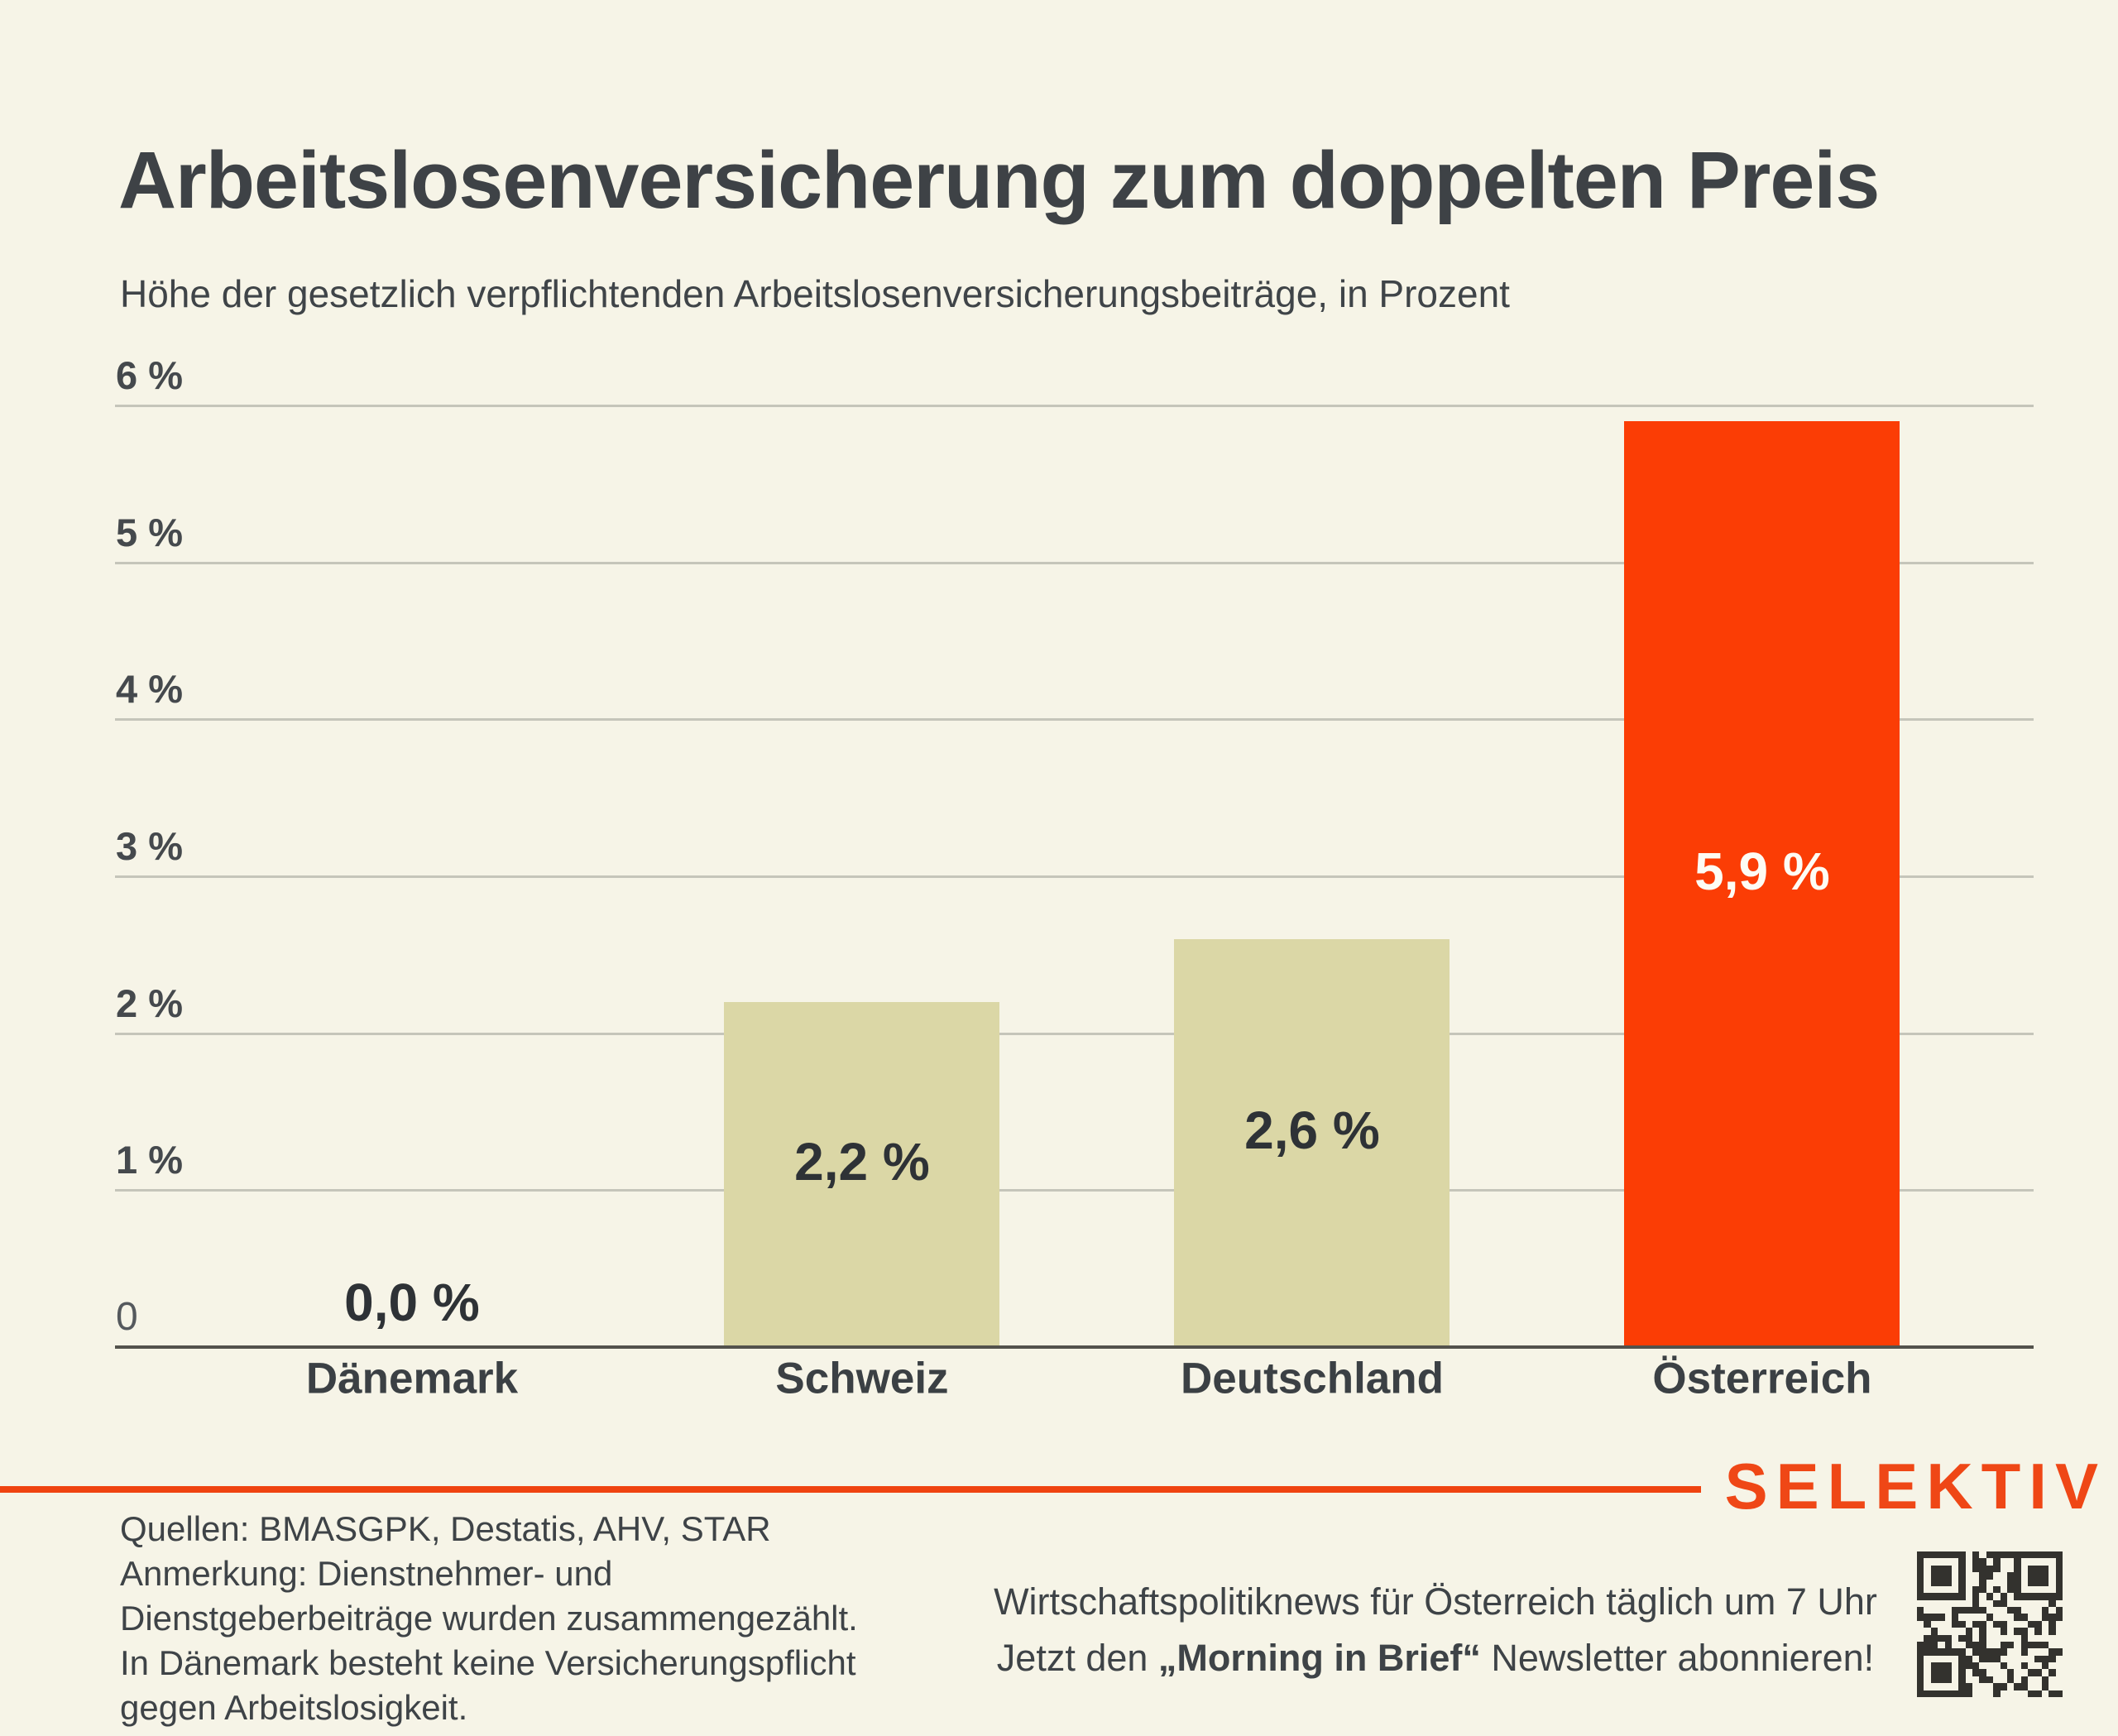  What do you see at coordinates (1915, 1487) in the screenshot?
I see `selektiv-logo: SELEKTIV` at bounding box center [1915, 1487].